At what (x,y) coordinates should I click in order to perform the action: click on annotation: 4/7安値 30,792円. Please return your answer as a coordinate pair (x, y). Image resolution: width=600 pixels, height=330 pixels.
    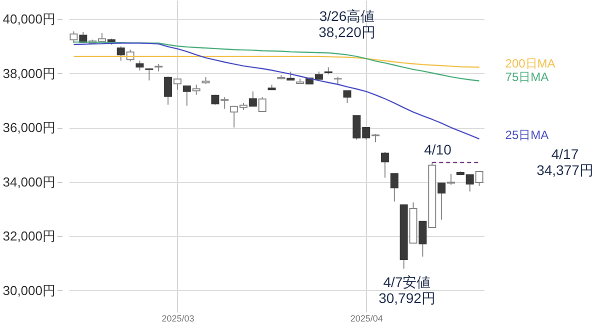
    Looking at the image, I should click on (407, 290).